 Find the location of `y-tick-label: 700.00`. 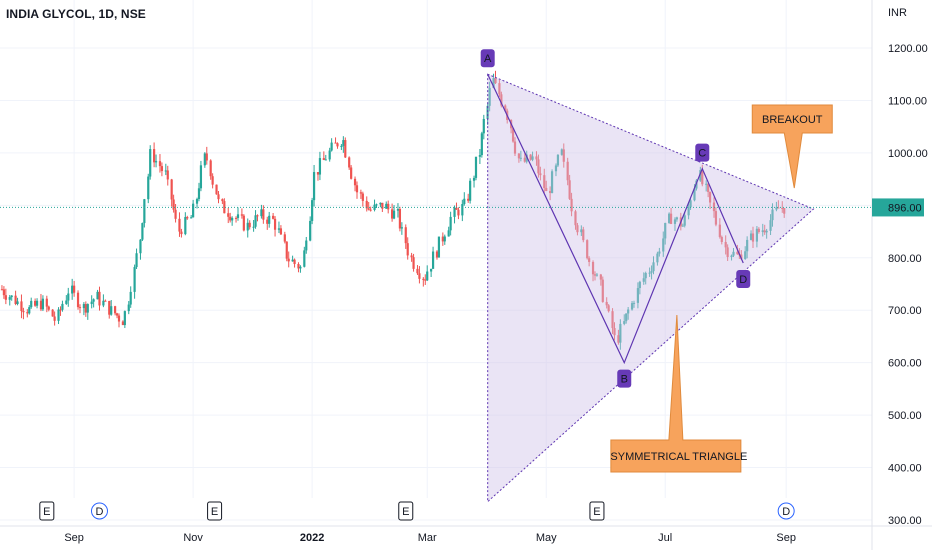

y-tick-label: 700.00 is located at coordinates (905, 311).